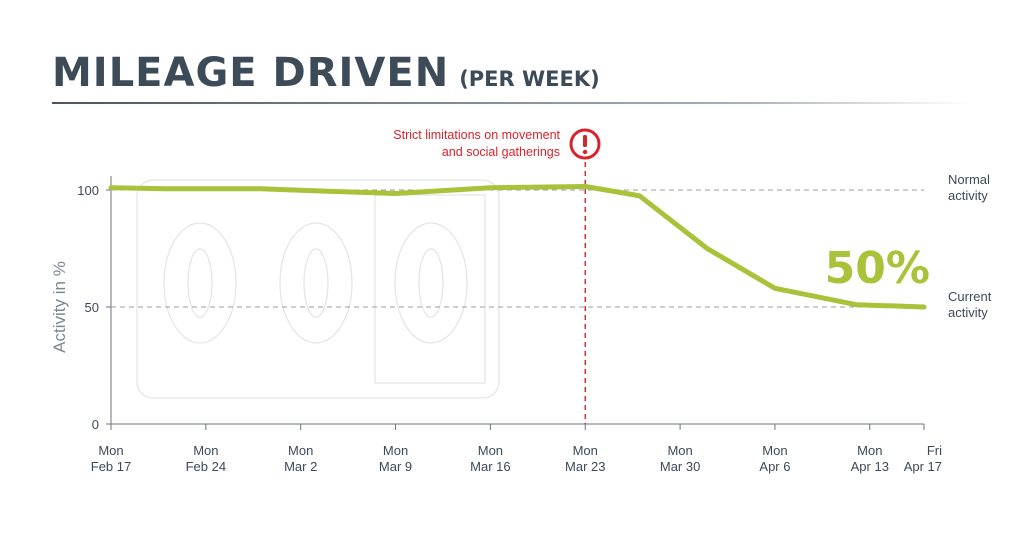  I want to click on event-annotation: and social gatherings, so click(501, 152).